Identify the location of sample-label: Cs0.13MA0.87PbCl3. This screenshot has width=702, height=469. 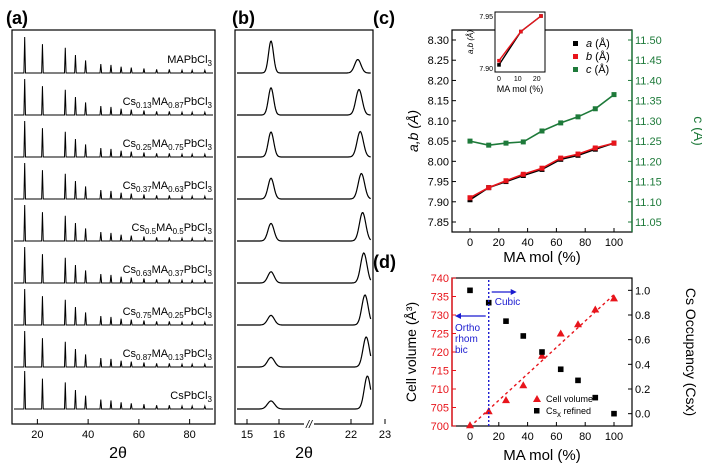
(168, 103).